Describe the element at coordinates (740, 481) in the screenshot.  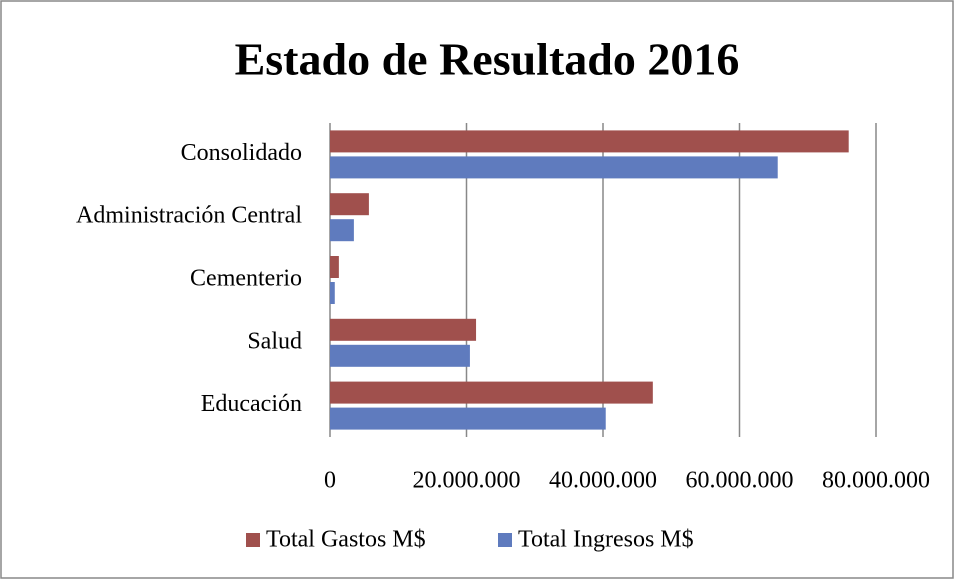
I see `x-tick-label: 60.000.000` at that location.